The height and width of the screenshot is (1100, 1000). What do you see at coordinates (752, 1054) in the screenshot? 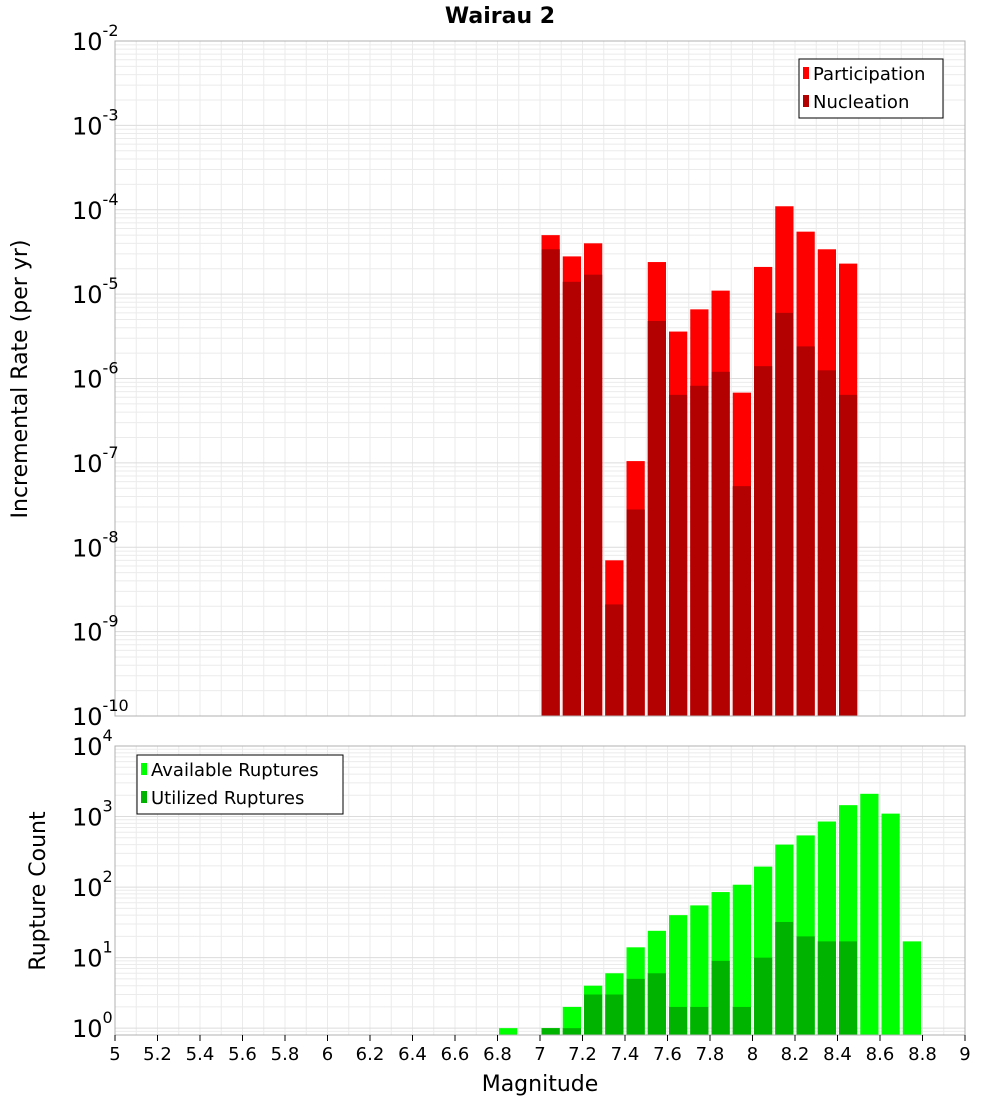
I see `x-tick-label: 8` at bounding box center [752, 1054].